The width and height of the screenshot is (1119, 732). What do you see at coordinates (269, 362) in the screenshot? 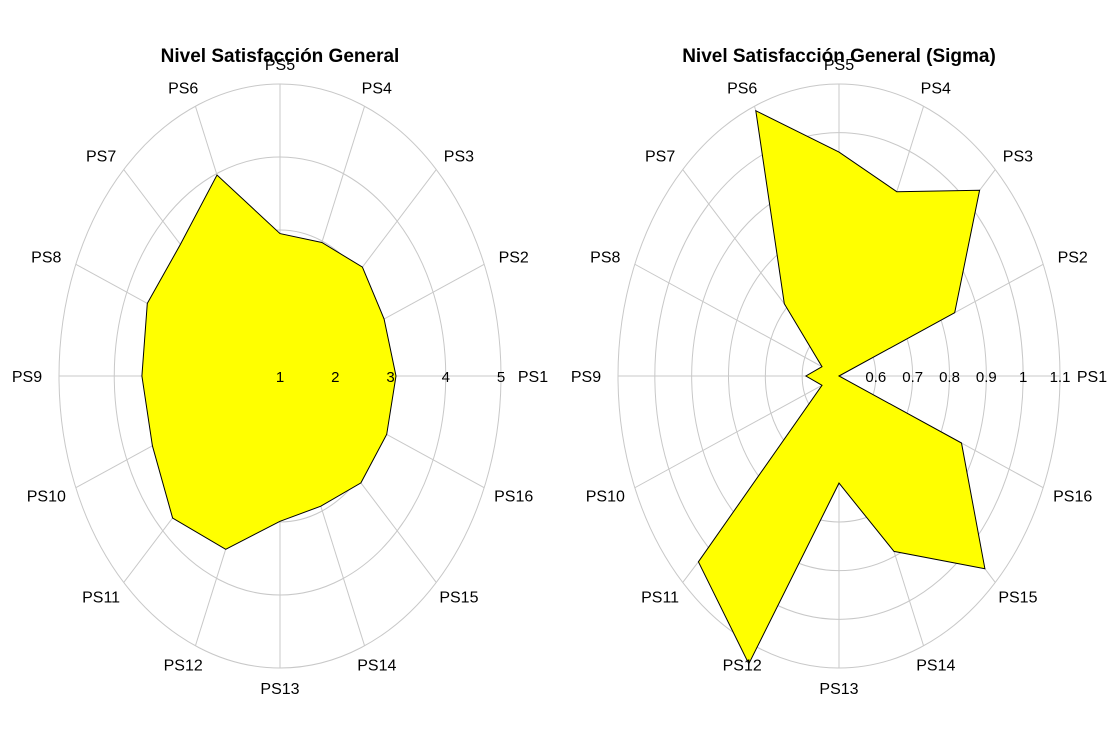
I see `radar-area` at bounding box center [269, 362].